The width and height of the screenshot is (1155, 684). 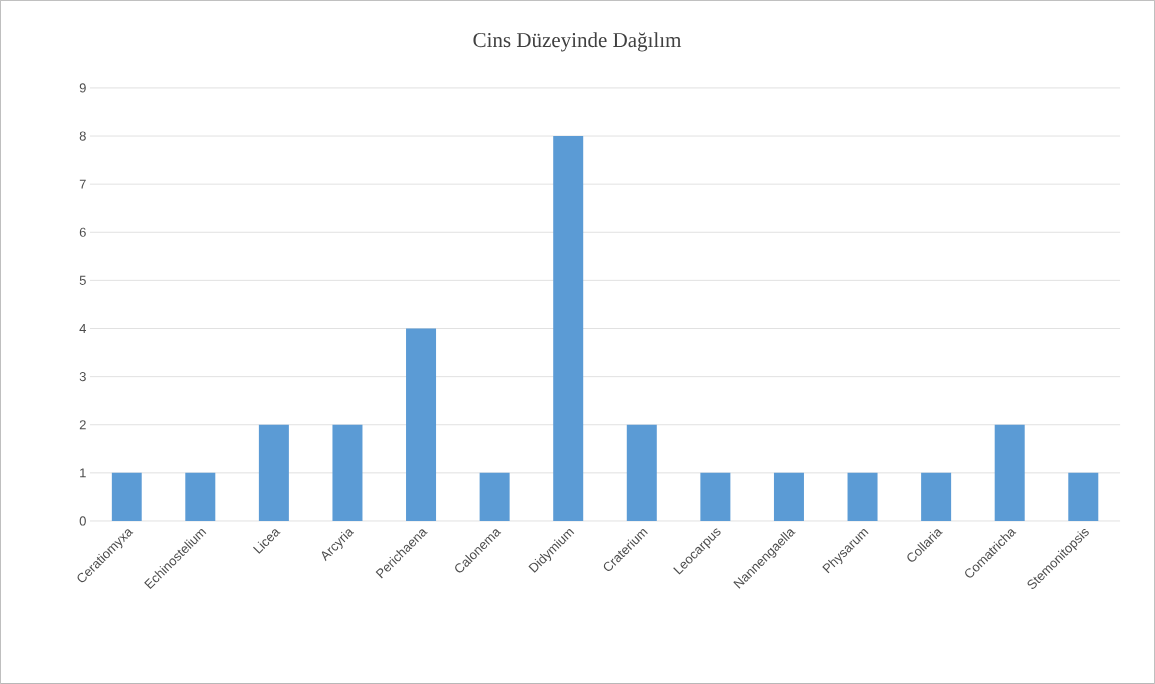 What do you see at coordinates (82, 232) in the screenshot?
I see `y-tick-label: 6` at bounding box center [82, 232].